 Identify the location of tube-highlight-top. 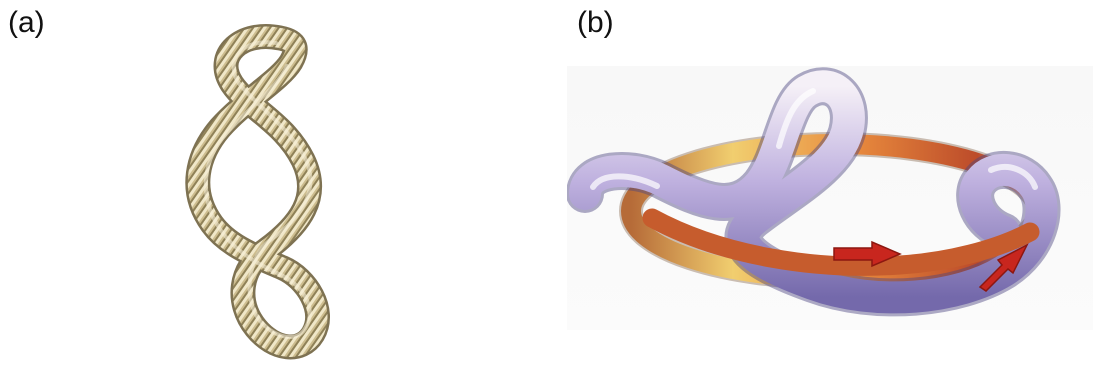
(796, 118).